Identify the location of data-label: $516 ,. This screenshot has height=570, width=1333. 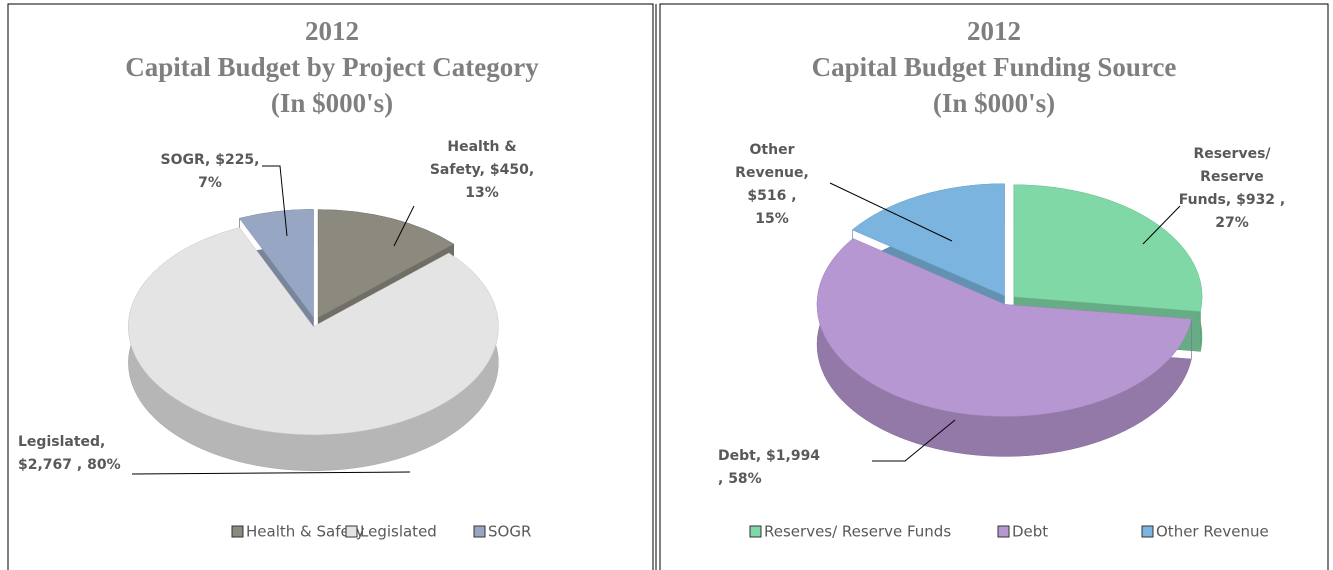
(771, 196).